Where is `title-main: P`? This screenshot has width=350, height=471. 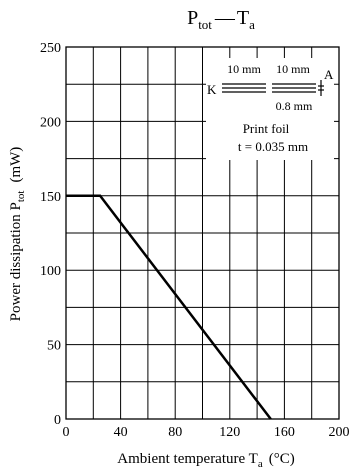 title-main: P is located at coordinates (192, 18).